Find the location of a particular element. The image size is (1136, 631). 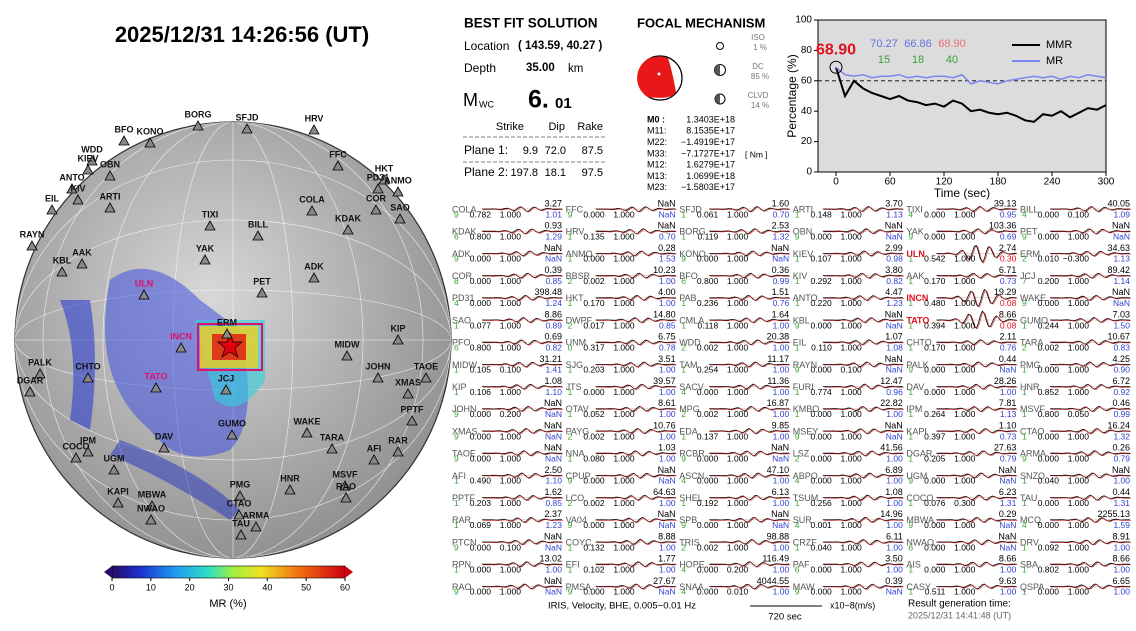

station-name: ADK is located at coordinates (461, 254).